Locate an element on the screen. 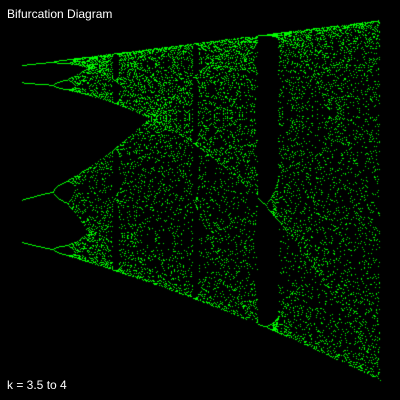  chart-title: Bifurcation Diagram is located at coordinates (60, 14).